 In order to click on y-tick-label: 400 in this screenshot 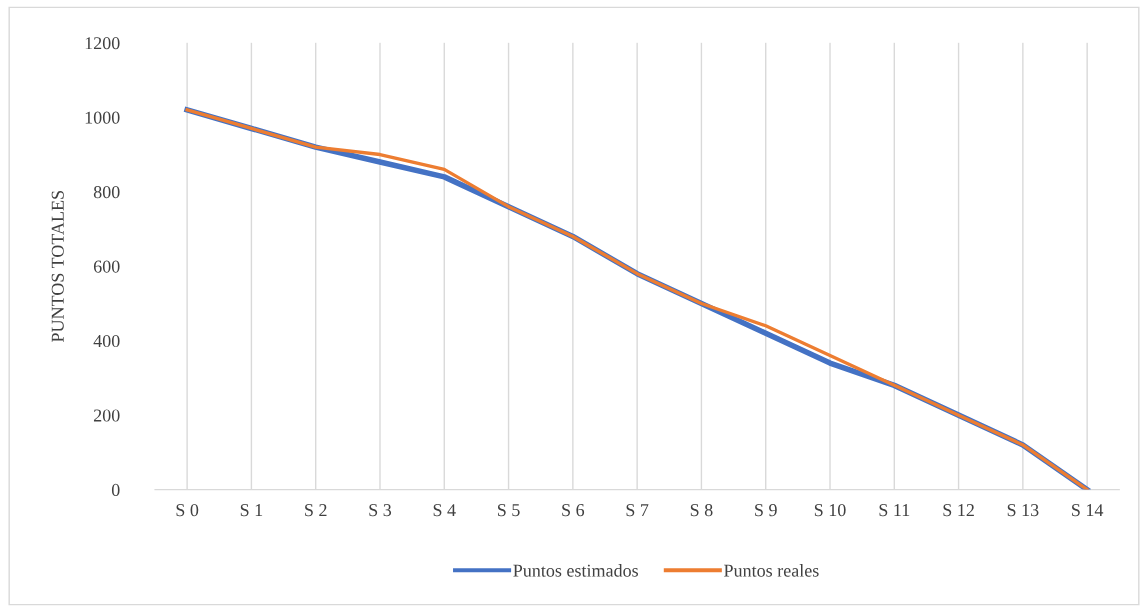, I will do `click(106, 341)`.